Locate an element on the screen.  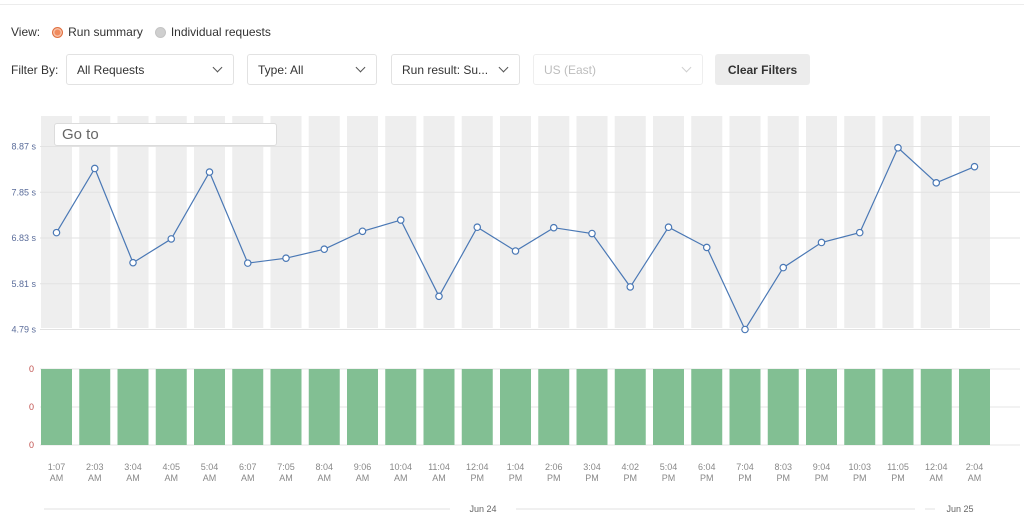
type-dropdown-value: Type: All is located at coordinates (281, 70).